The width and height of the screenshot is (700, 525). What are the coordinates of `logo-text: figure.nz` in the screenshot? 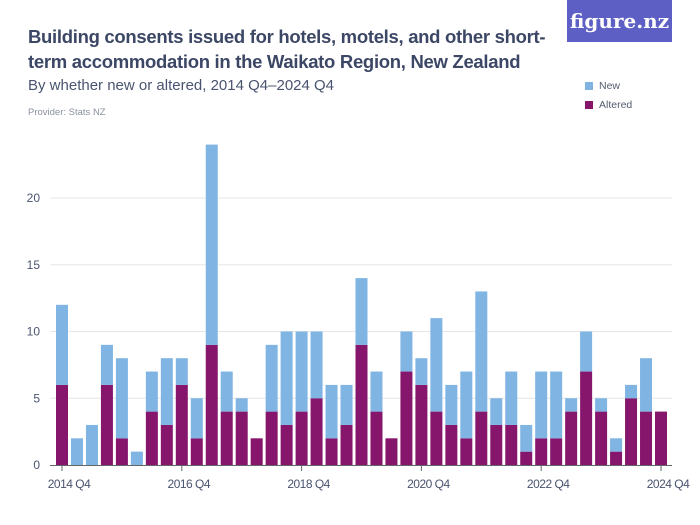 It's located at (619, 21).